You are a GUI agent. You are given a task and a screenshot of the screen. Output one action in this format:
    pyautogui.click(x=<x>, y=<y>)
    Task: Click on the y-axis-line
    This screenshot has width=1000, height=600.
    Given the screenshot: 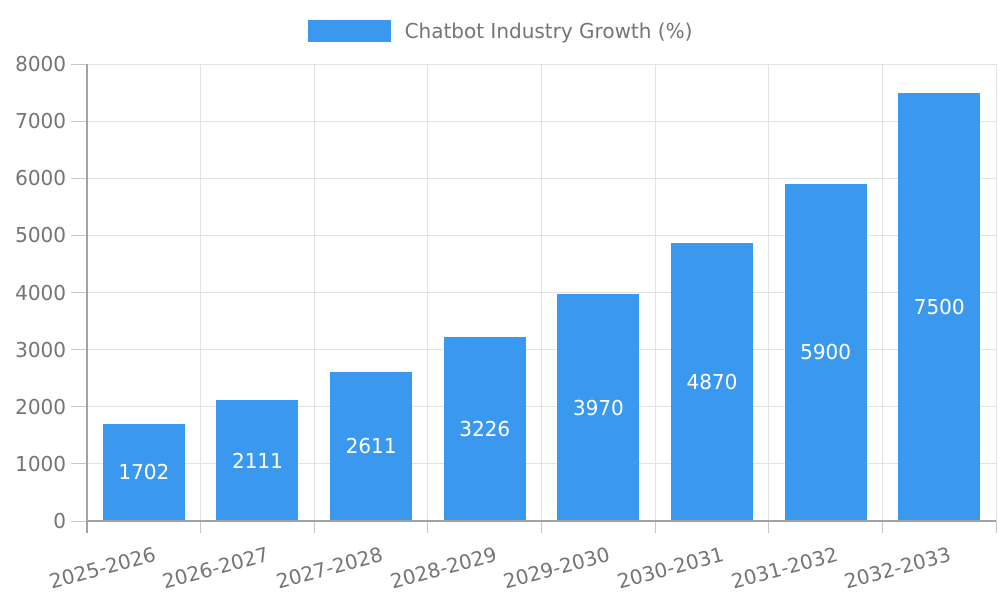 What is the action you would take?
    pyautogui.click(x=87, y=298)
    